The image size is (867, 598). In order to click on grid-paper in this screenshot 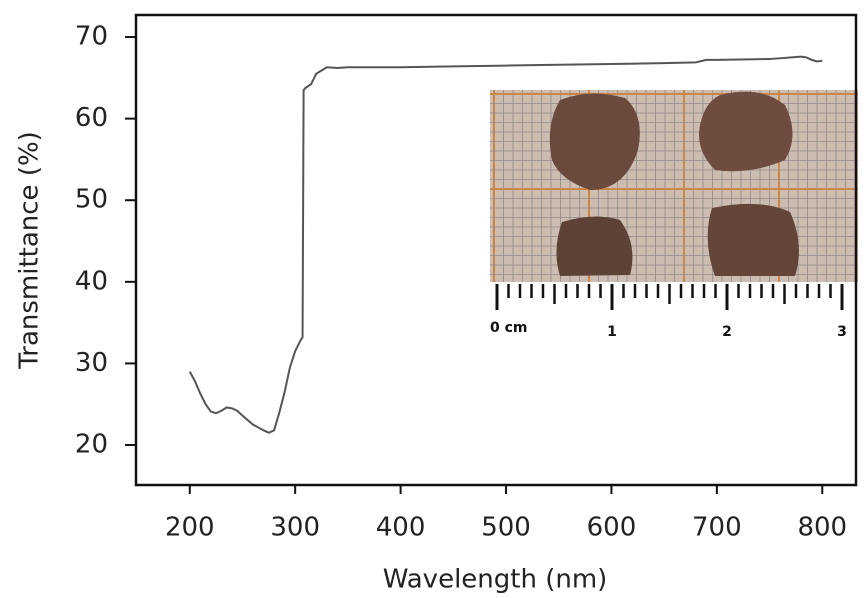, I will do `click(674, 186)`.